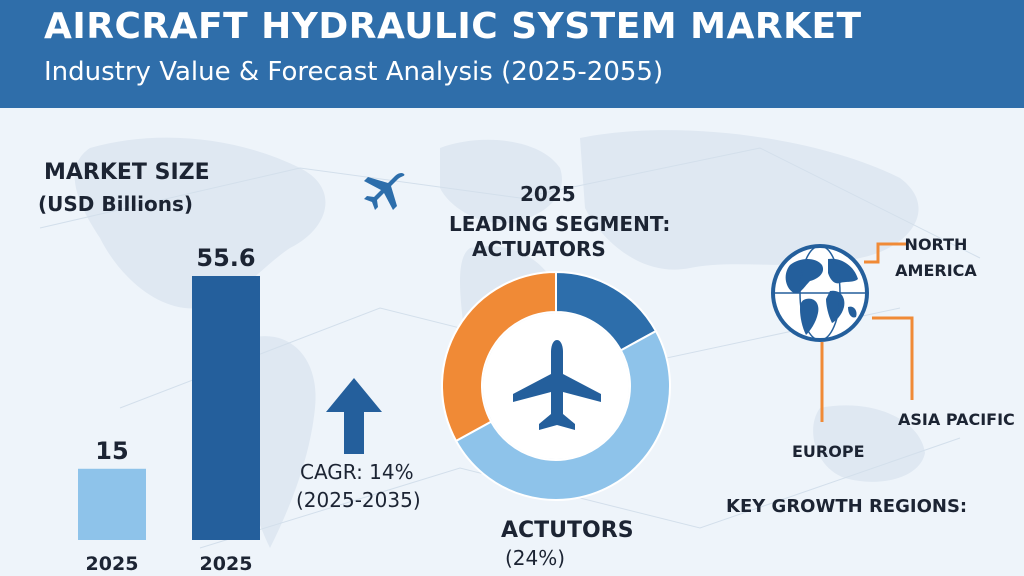 This screenshot has width=1024, height=576. Describe the element at coordinates (535, 558) in the screenshot. I see `segment-share: (24%)` at that location.